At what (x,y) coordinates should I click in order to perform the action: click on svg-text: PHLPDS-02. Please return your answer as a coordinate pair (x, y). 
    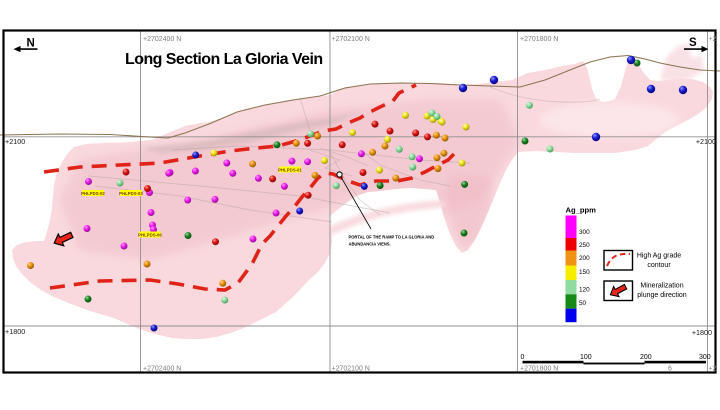
    Looking at the image, I should click on (93, 193).